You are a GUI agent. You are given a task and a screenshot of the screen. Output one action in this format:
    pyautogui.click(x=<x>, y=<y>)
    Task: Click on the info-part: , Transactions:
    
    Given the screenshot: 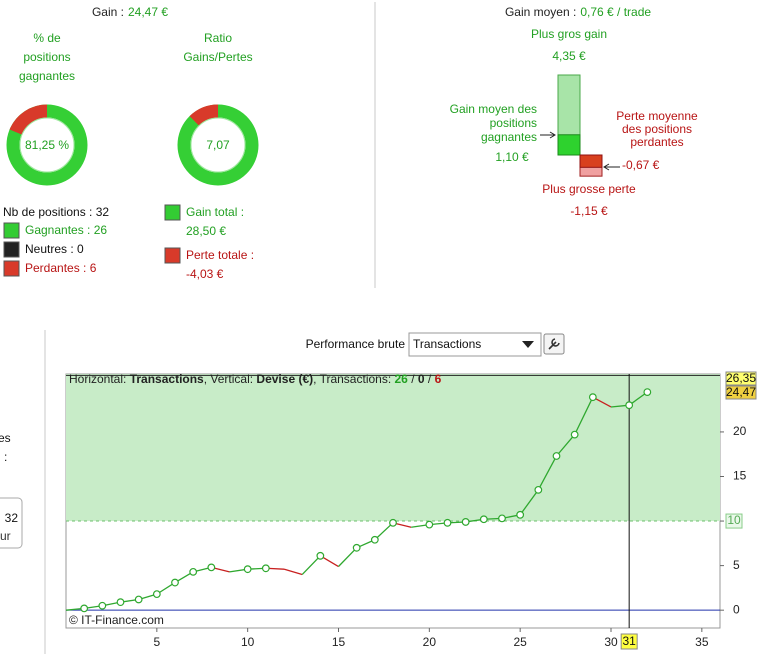 What is the action you would take?
    pyautogui.click(x=353, y=379)
    